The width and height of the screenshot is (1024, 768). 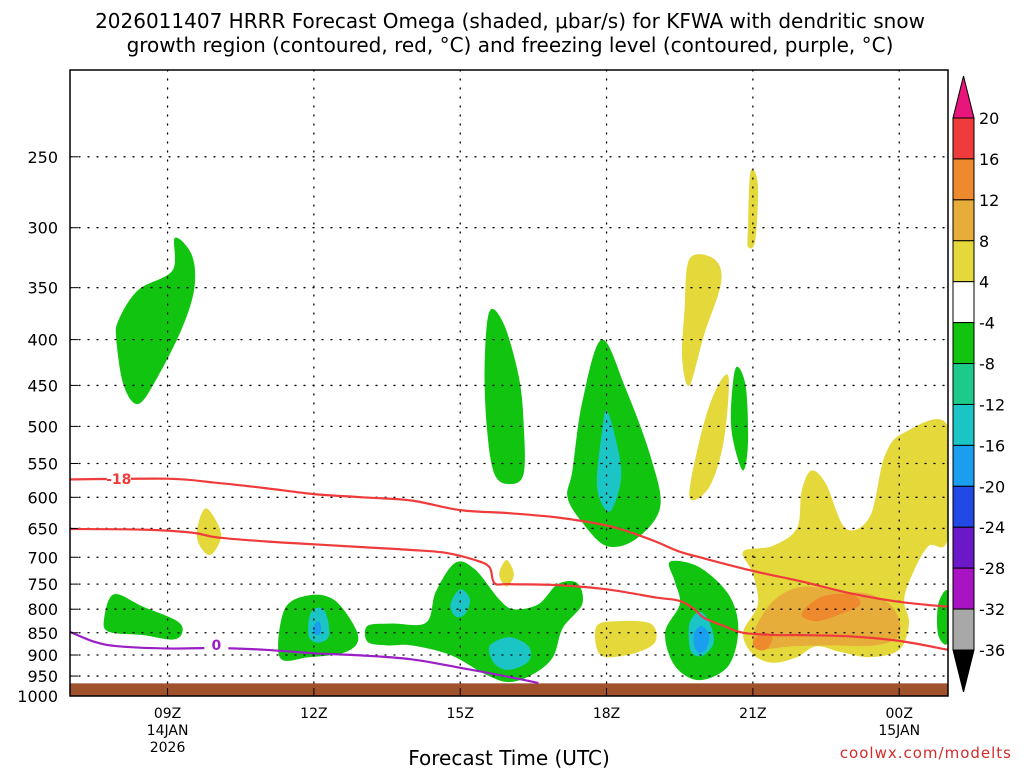 What do you see at coordinates (992, 486) in the screenshot?
I see `colorbar-label-9: -20` at bounding box center [992, 486].